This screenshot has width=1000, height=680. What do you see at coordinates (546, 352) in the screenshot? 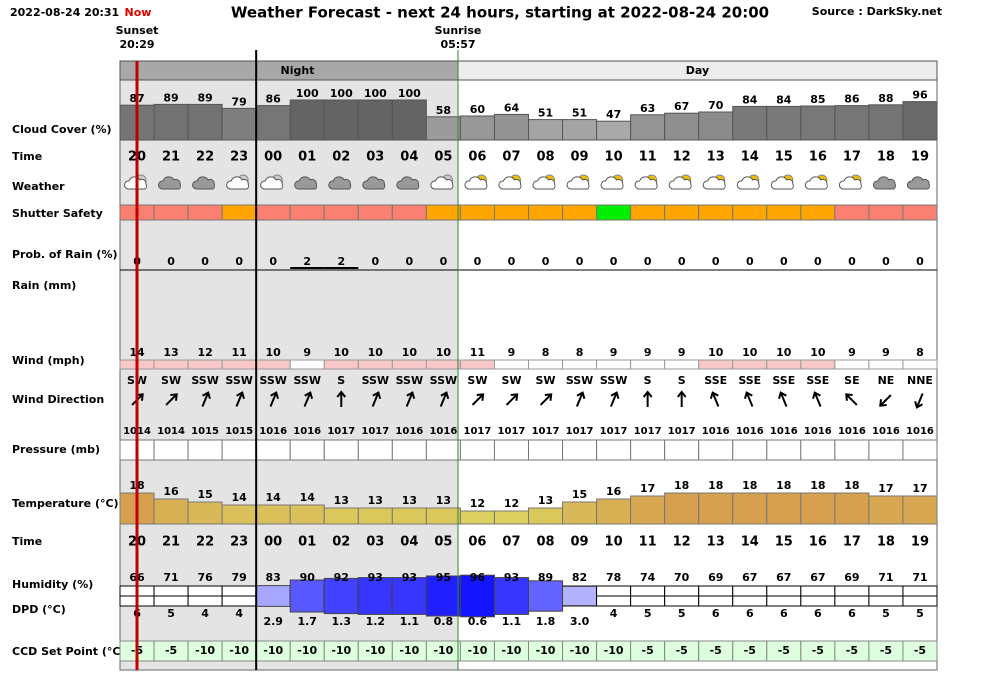
I see `wind-value: 8` at bounding box center [546, 352].